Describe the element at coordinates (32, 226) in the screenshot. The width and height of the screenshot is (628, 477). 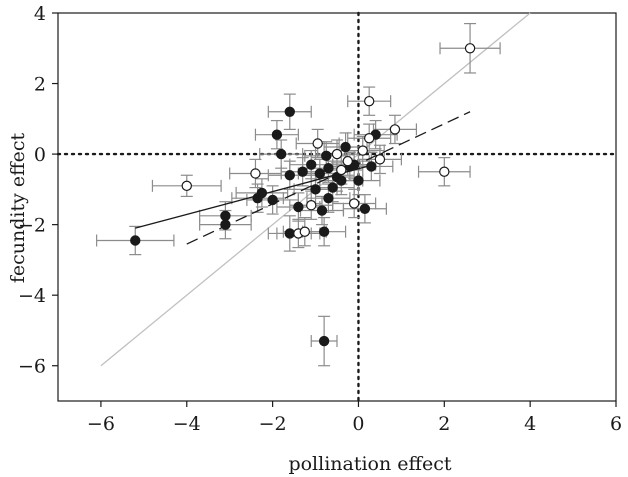
I see `y-tick-label: −2` at that location.